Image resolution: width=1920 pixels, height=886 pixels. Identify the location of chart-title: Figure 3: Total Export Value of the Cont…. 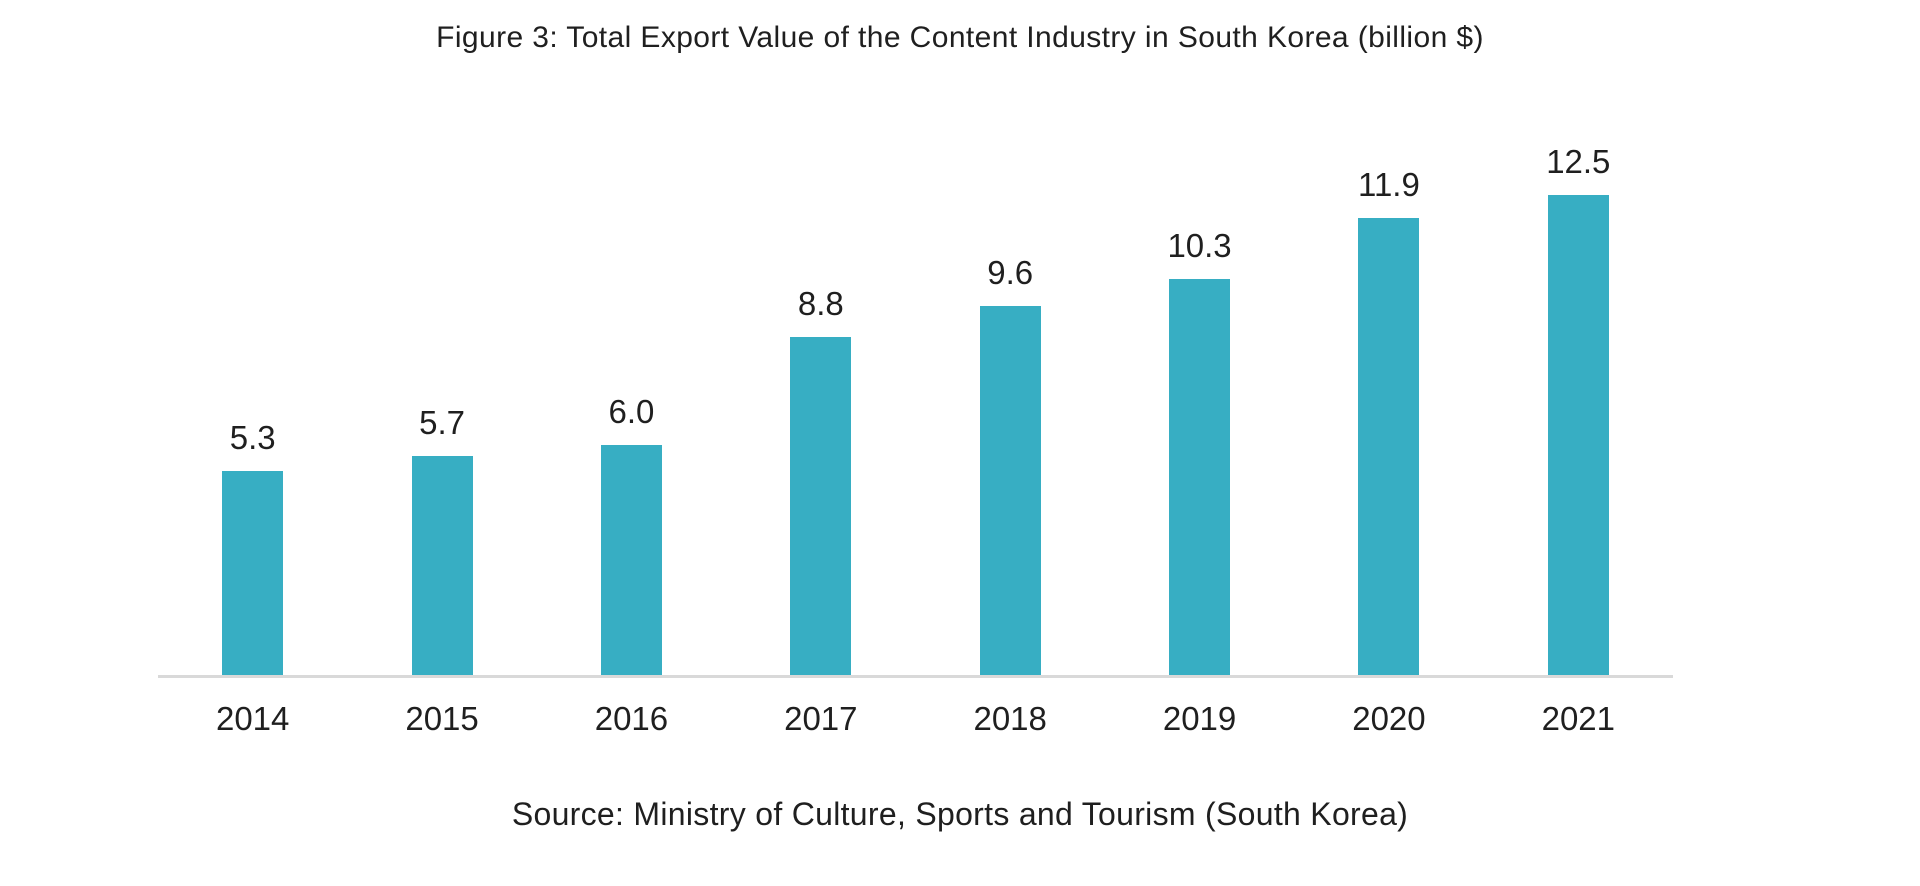
(960, 37).